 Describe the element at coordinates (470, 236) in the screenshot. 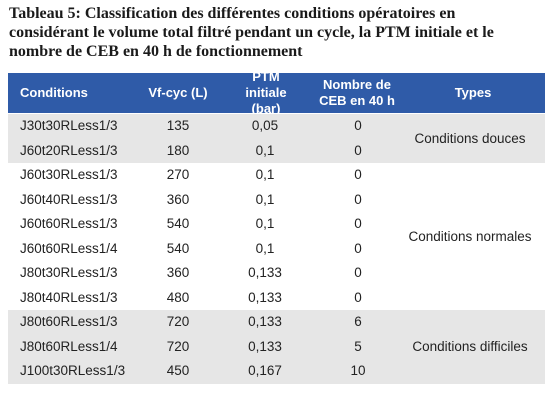

I see `type-cell: Conditions normales` at that location.